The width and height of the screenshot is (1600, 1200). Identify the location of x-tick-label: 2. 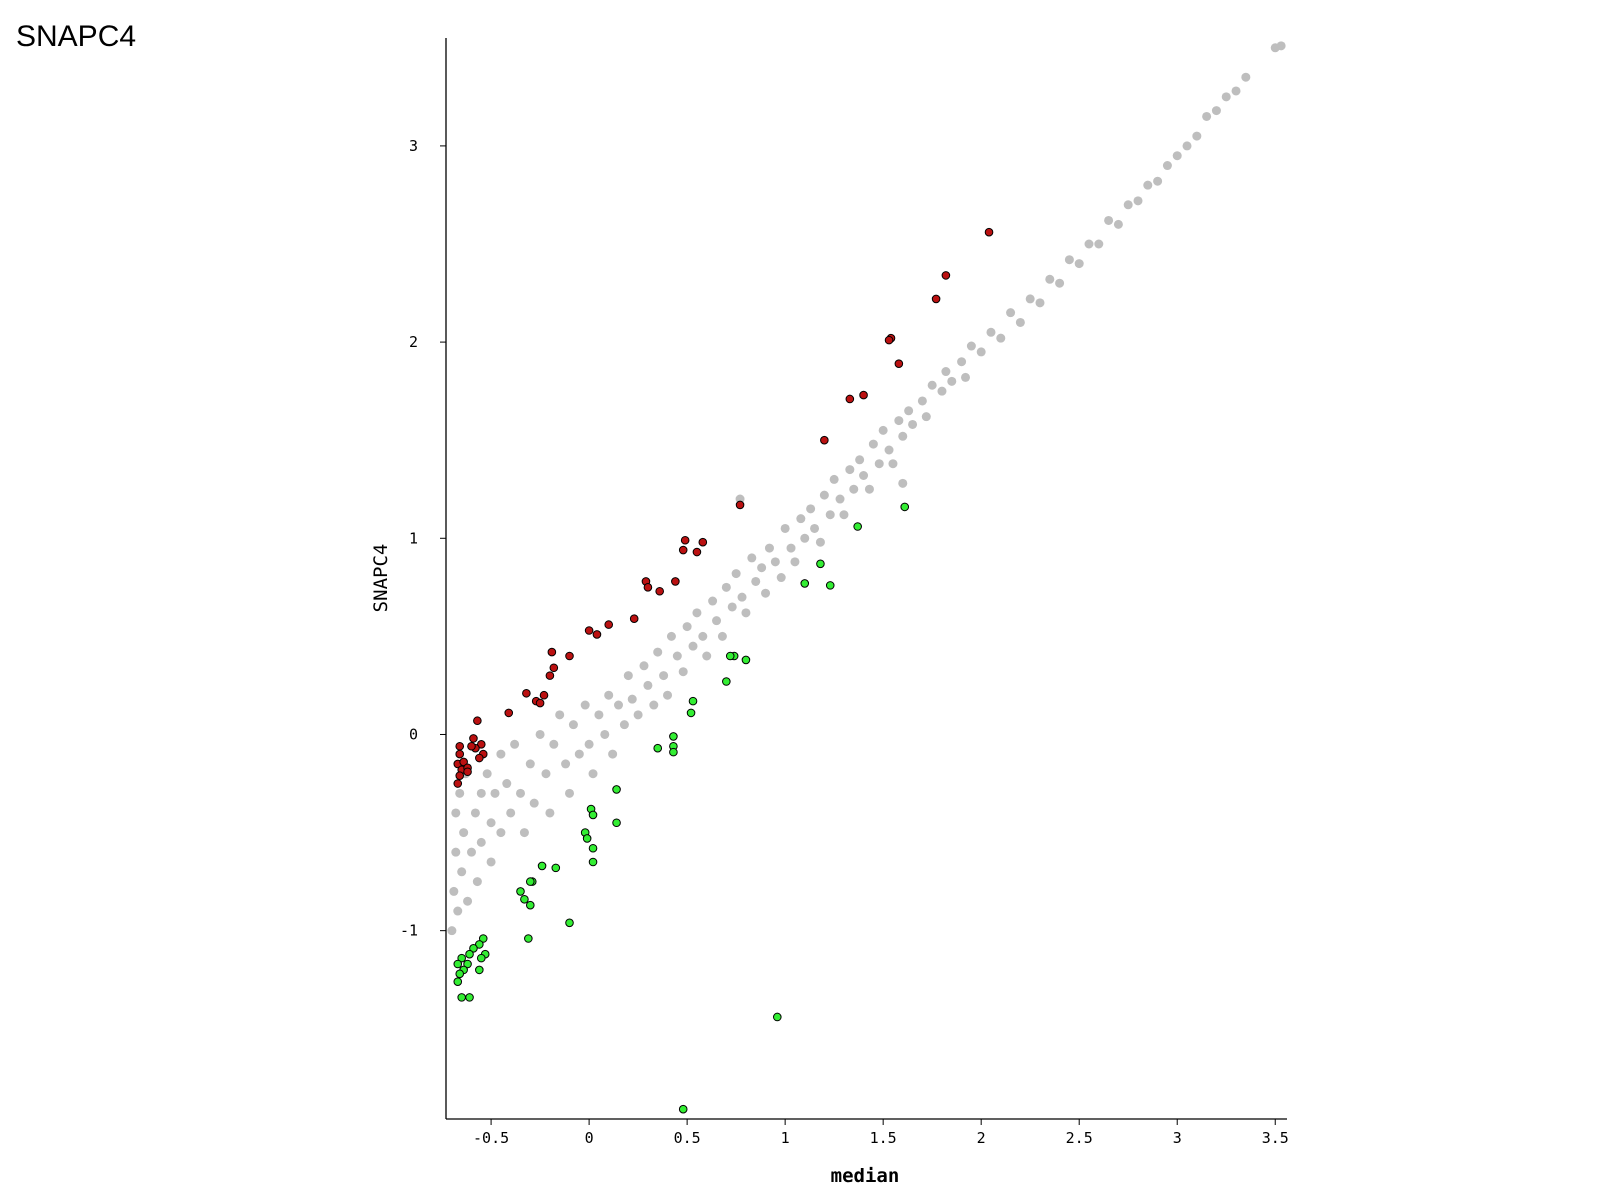
(981, 1138).